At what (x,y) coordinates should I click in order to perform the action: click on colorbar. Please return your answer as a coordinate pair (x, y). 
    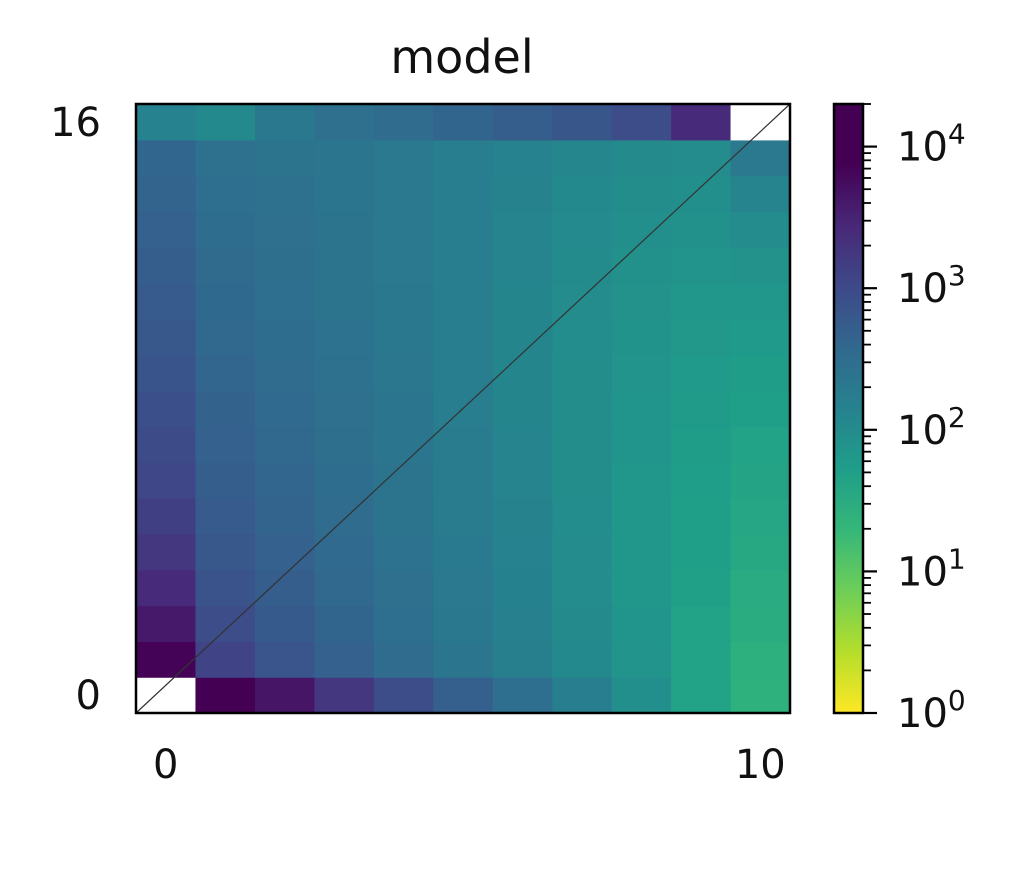
    Looking at the image, I should click on (848, 408).